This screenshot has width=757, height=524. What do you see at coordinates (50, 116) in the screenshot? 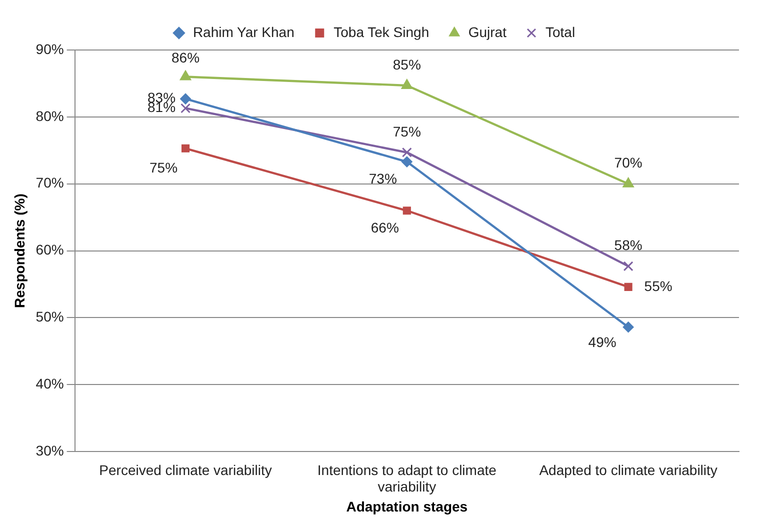
I see `y-tick-label: 80%` at bounding box center [50, 116].